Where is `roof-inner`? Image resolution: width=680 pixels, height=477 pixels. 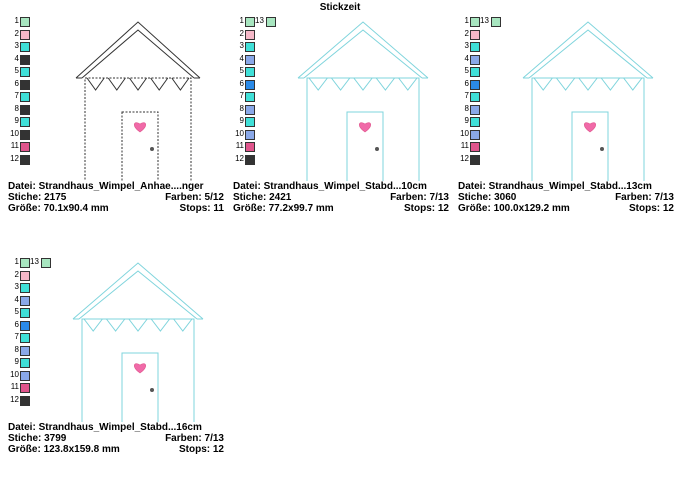
roof-inner is located at coordinates (363, 54).